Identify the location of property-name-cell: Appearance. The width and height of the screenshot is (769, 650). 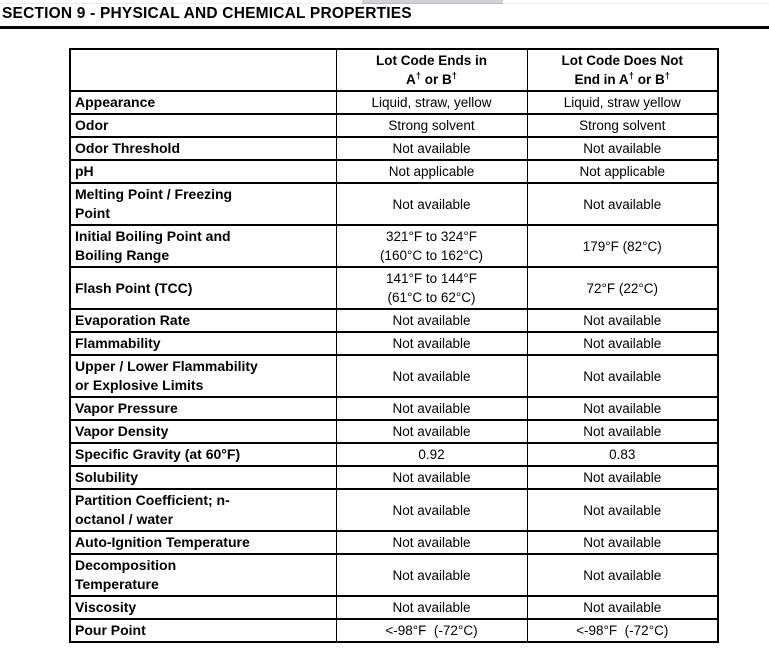
(203, 102).